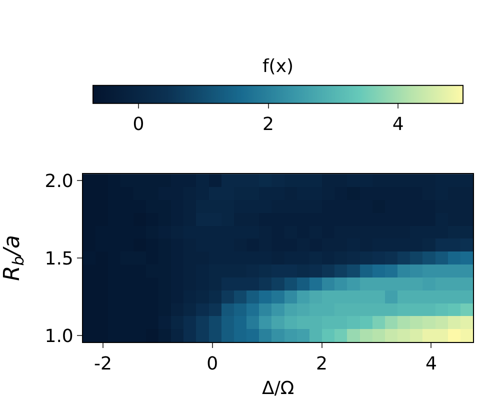  Describe the element at coordinates (59, 181) in the screenshot. I see `y-tick-label: 2.0` at that location.